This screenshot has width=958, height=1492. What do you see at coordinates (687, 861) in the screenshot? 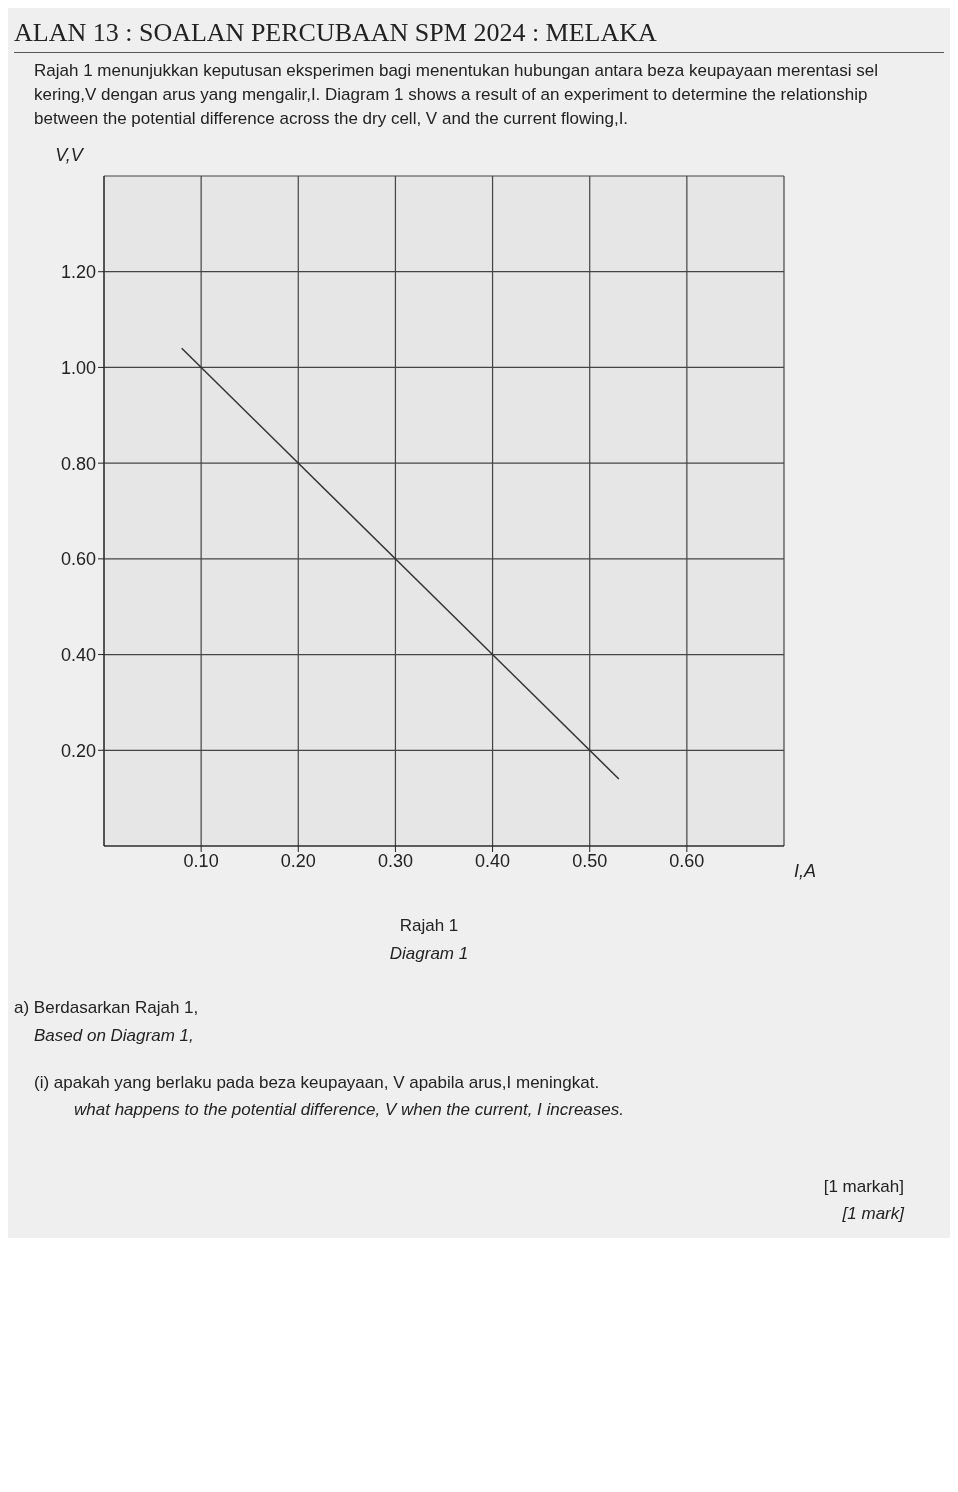
I see `x-tick-label: 0.60` at bounding box center [687, 861].